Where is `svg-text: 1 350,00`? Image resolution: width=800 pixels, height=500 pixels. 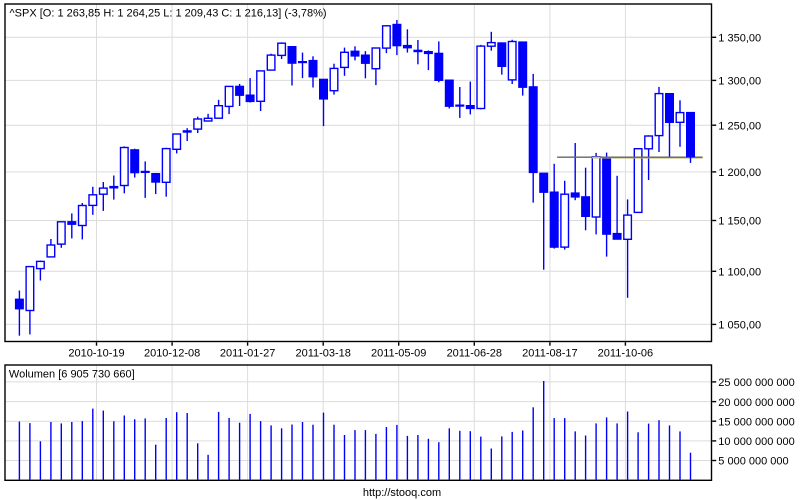
svg-text: 1 350,00 is located at coordinates (739, 39).